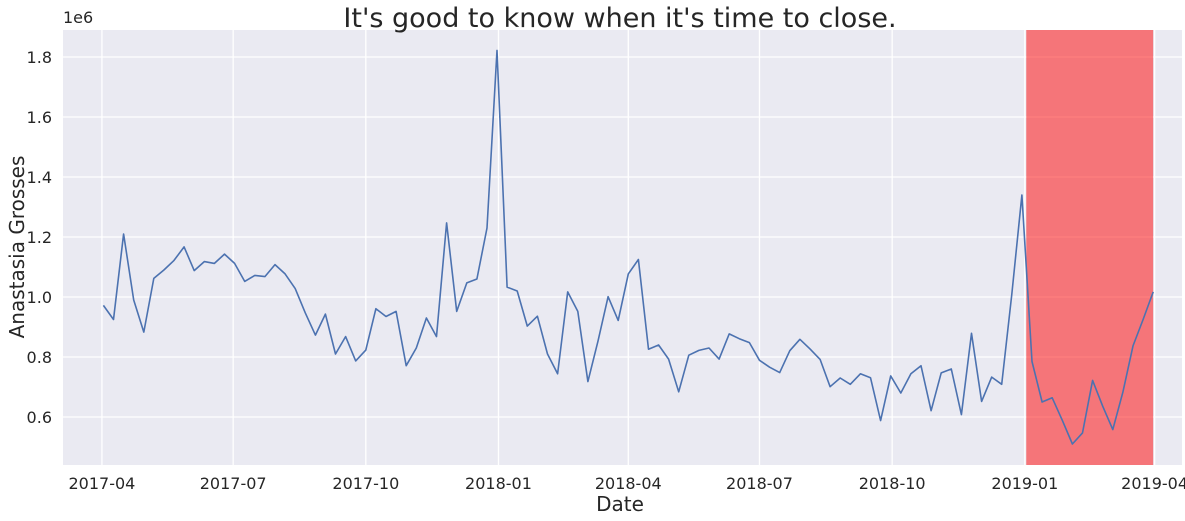 The height and width of the screenshot is (521, 1185). What do you see at coordinates (892, 483) in the screenshot?
I see `x-tick-label: 2018-10` at bounding box center [892, 483].